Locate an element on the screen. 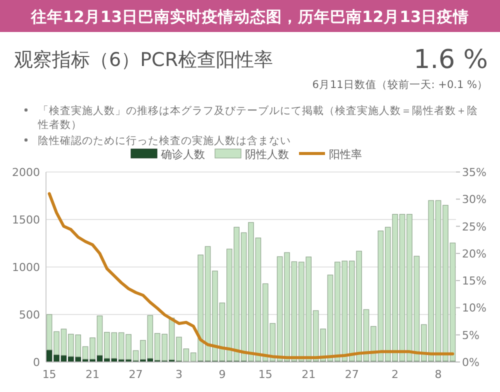 Image resolution: width=500 pixels, height=392 pixels. text: 陰性確認のために行った検査の実施人数は含まない is located at coordinates (164, 140).